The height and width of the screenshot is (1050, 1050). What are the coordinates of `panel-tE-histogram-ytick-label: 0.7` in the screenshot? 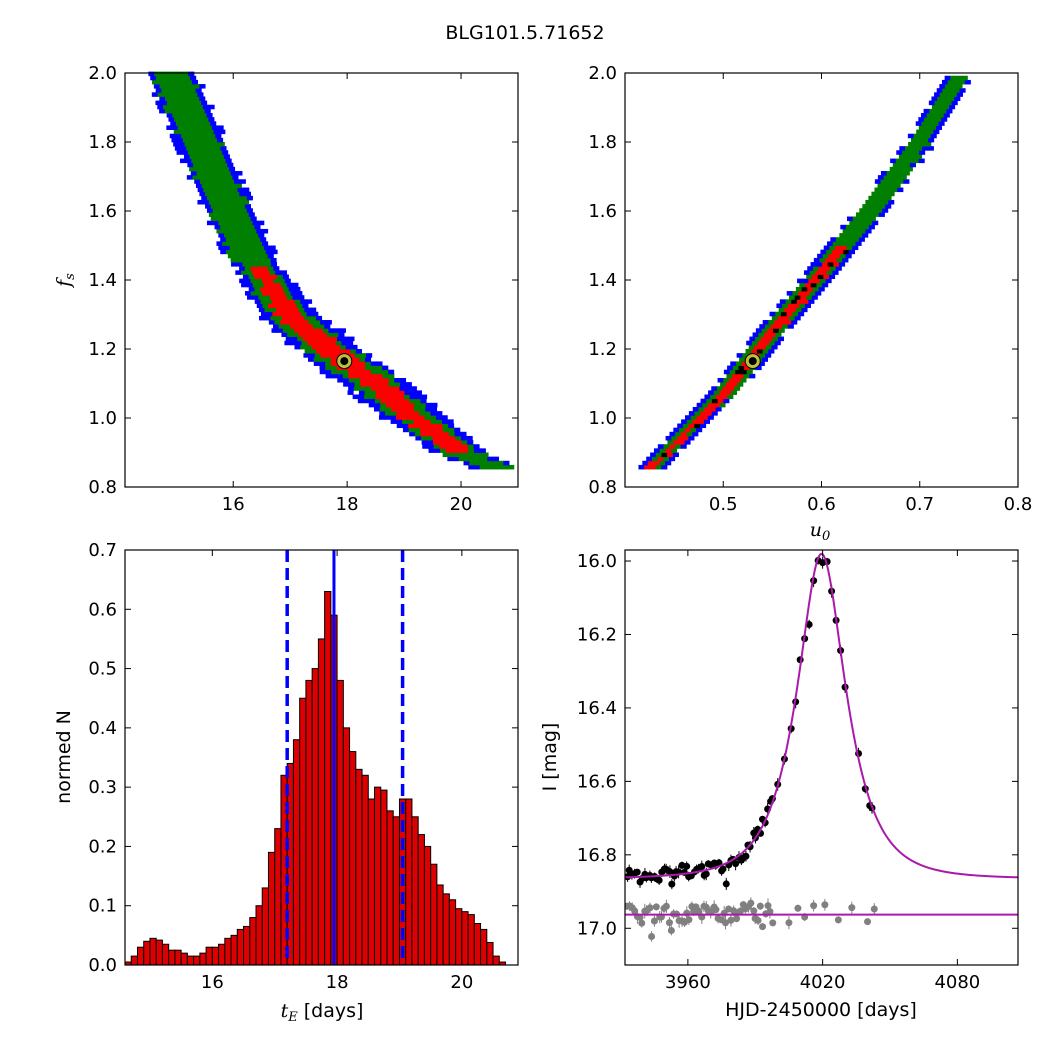 It's located at (102, 550).